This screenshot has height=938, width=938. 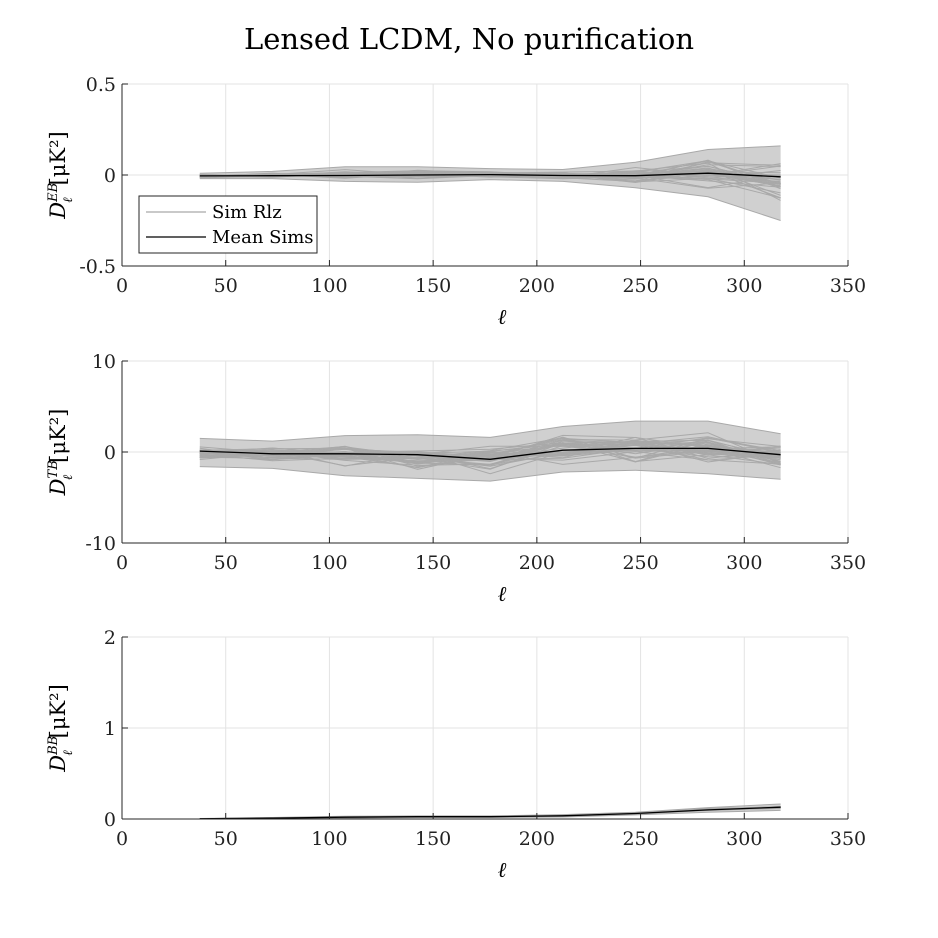 What do you see at coordinates (101, 85) in the screenshot?
I see `y-tick-label: 0.5` at bounding box center [101, 85].